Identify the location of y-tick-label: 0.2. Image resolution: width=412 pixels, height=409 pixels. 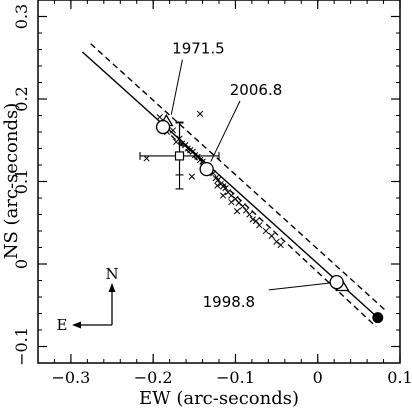
(21, 98).